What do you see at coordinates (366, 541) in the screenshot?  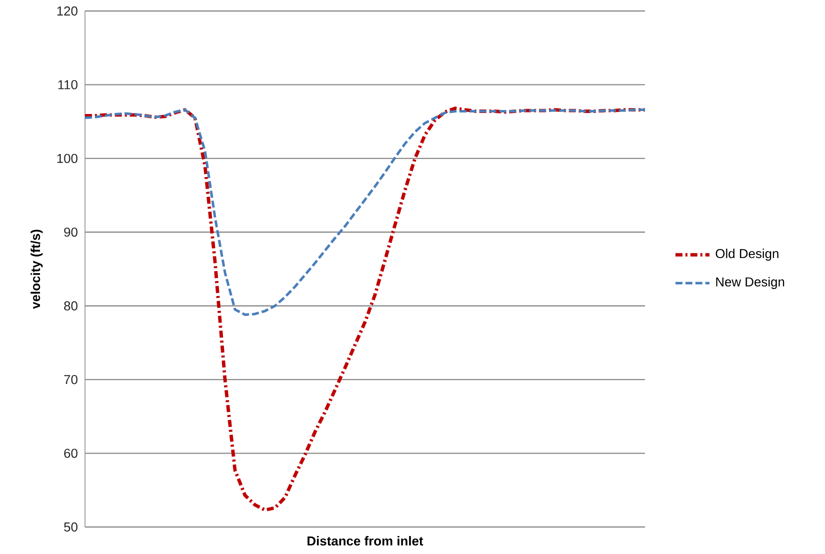 I see `x-axis-title: Distance from inlet` at bounding box center [366, 541].